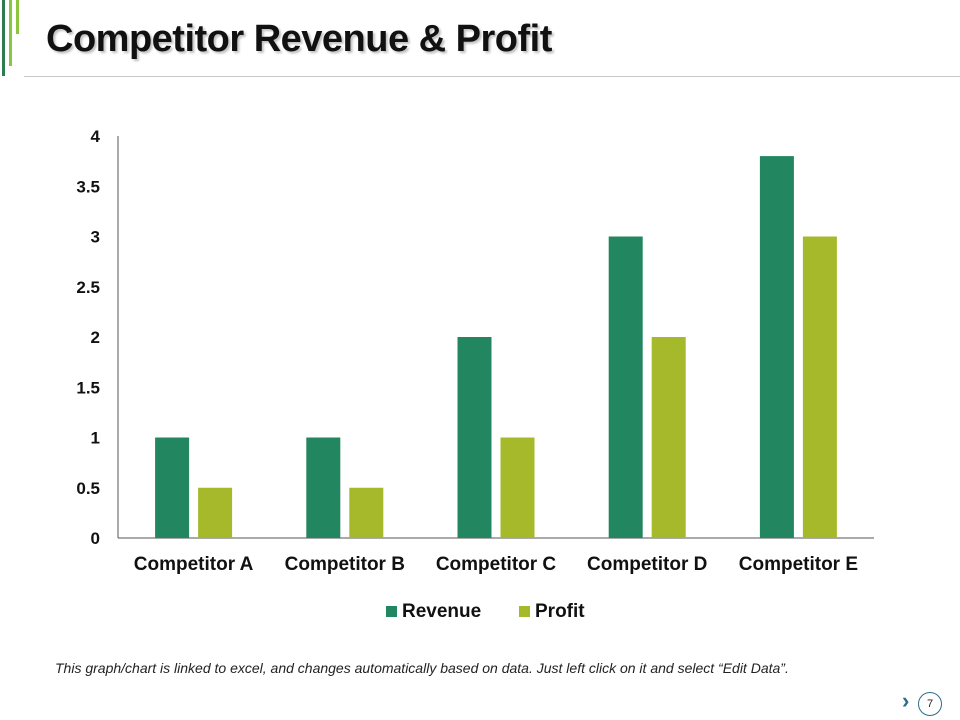  I want to click on x-category-label: Competitor E, so click(798, 564).